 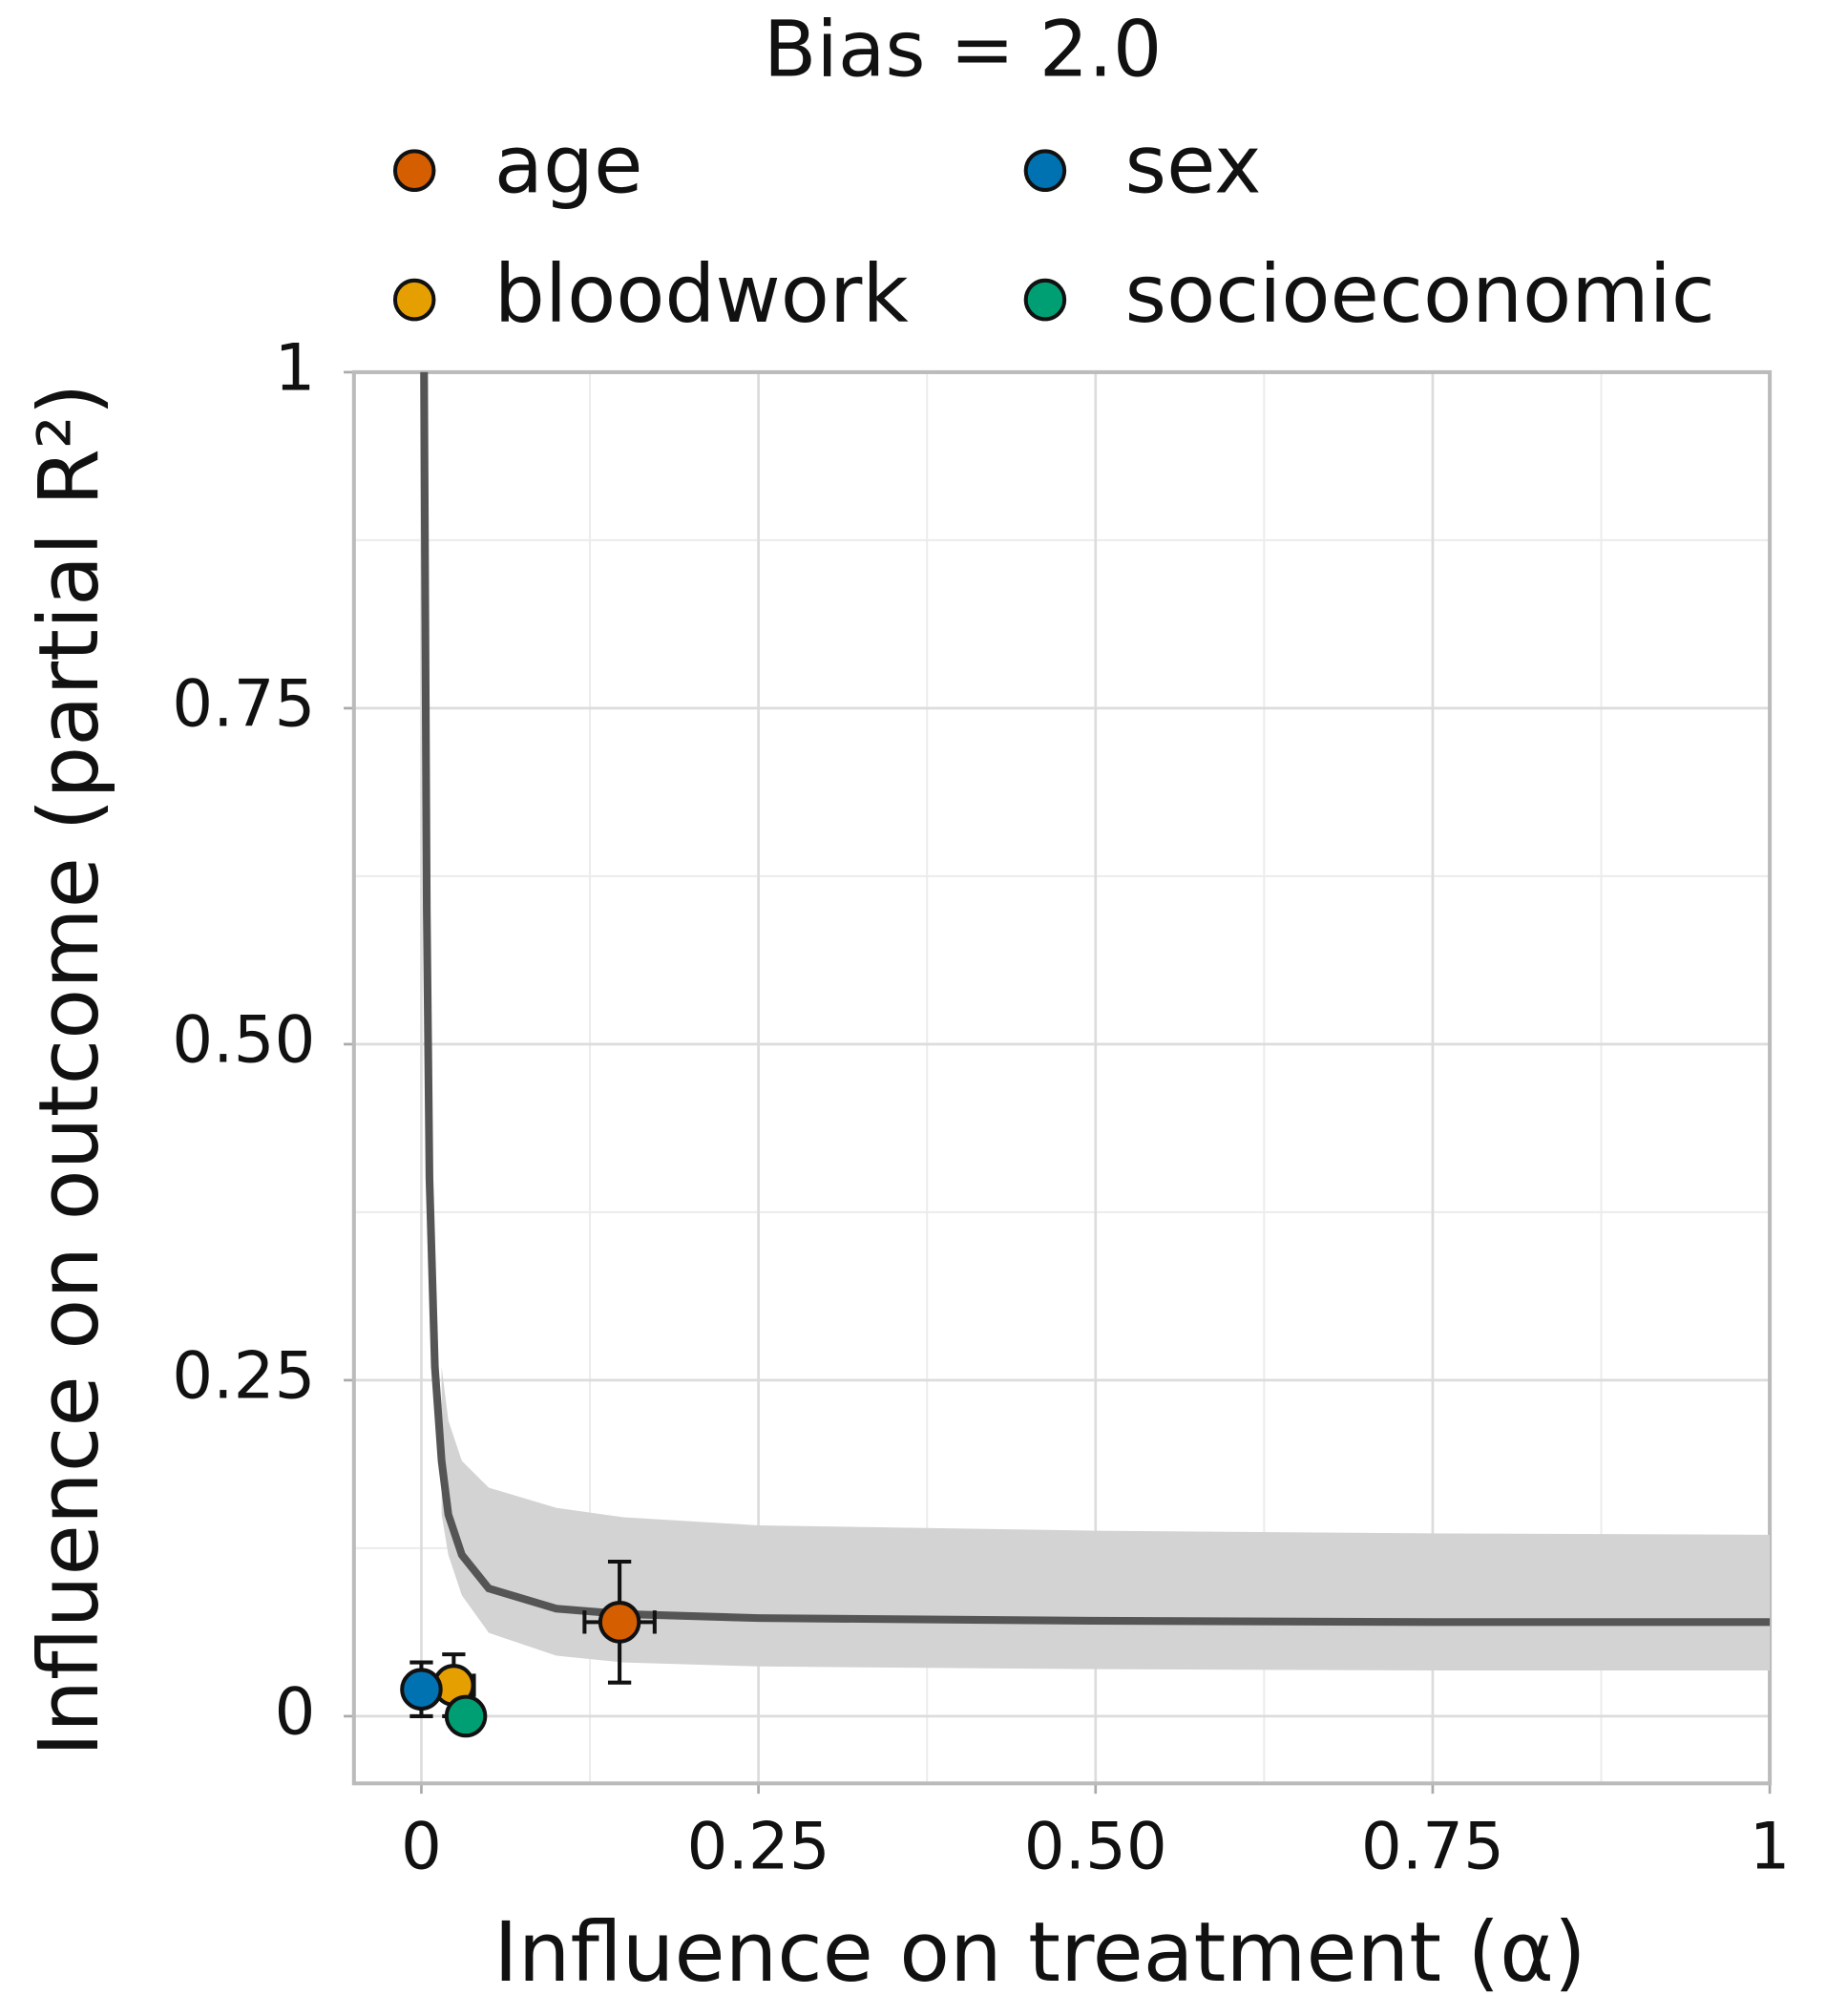 I want to click on y-axis-label: Influence on outcome (partial R²), so click(x=69, y=1071).